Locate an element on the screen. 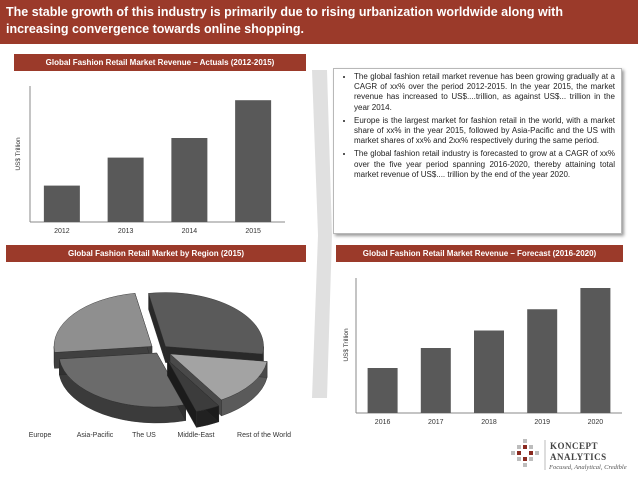 This screenshot has height=479, width=638. pie-slice-Asia-Pacific is located at coordinates (218, 377).